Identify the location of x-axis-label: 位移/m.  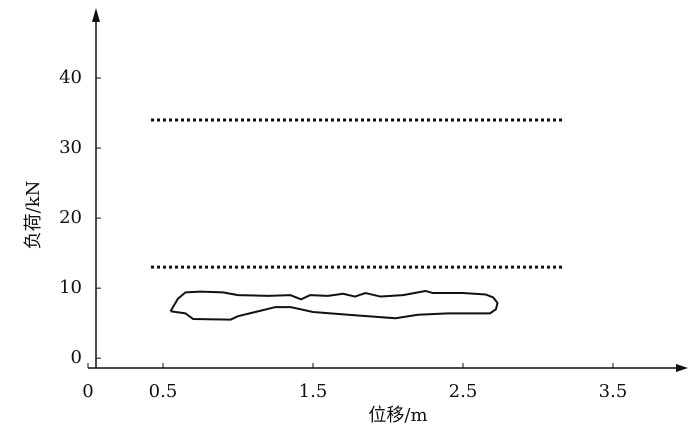
(397, 415).